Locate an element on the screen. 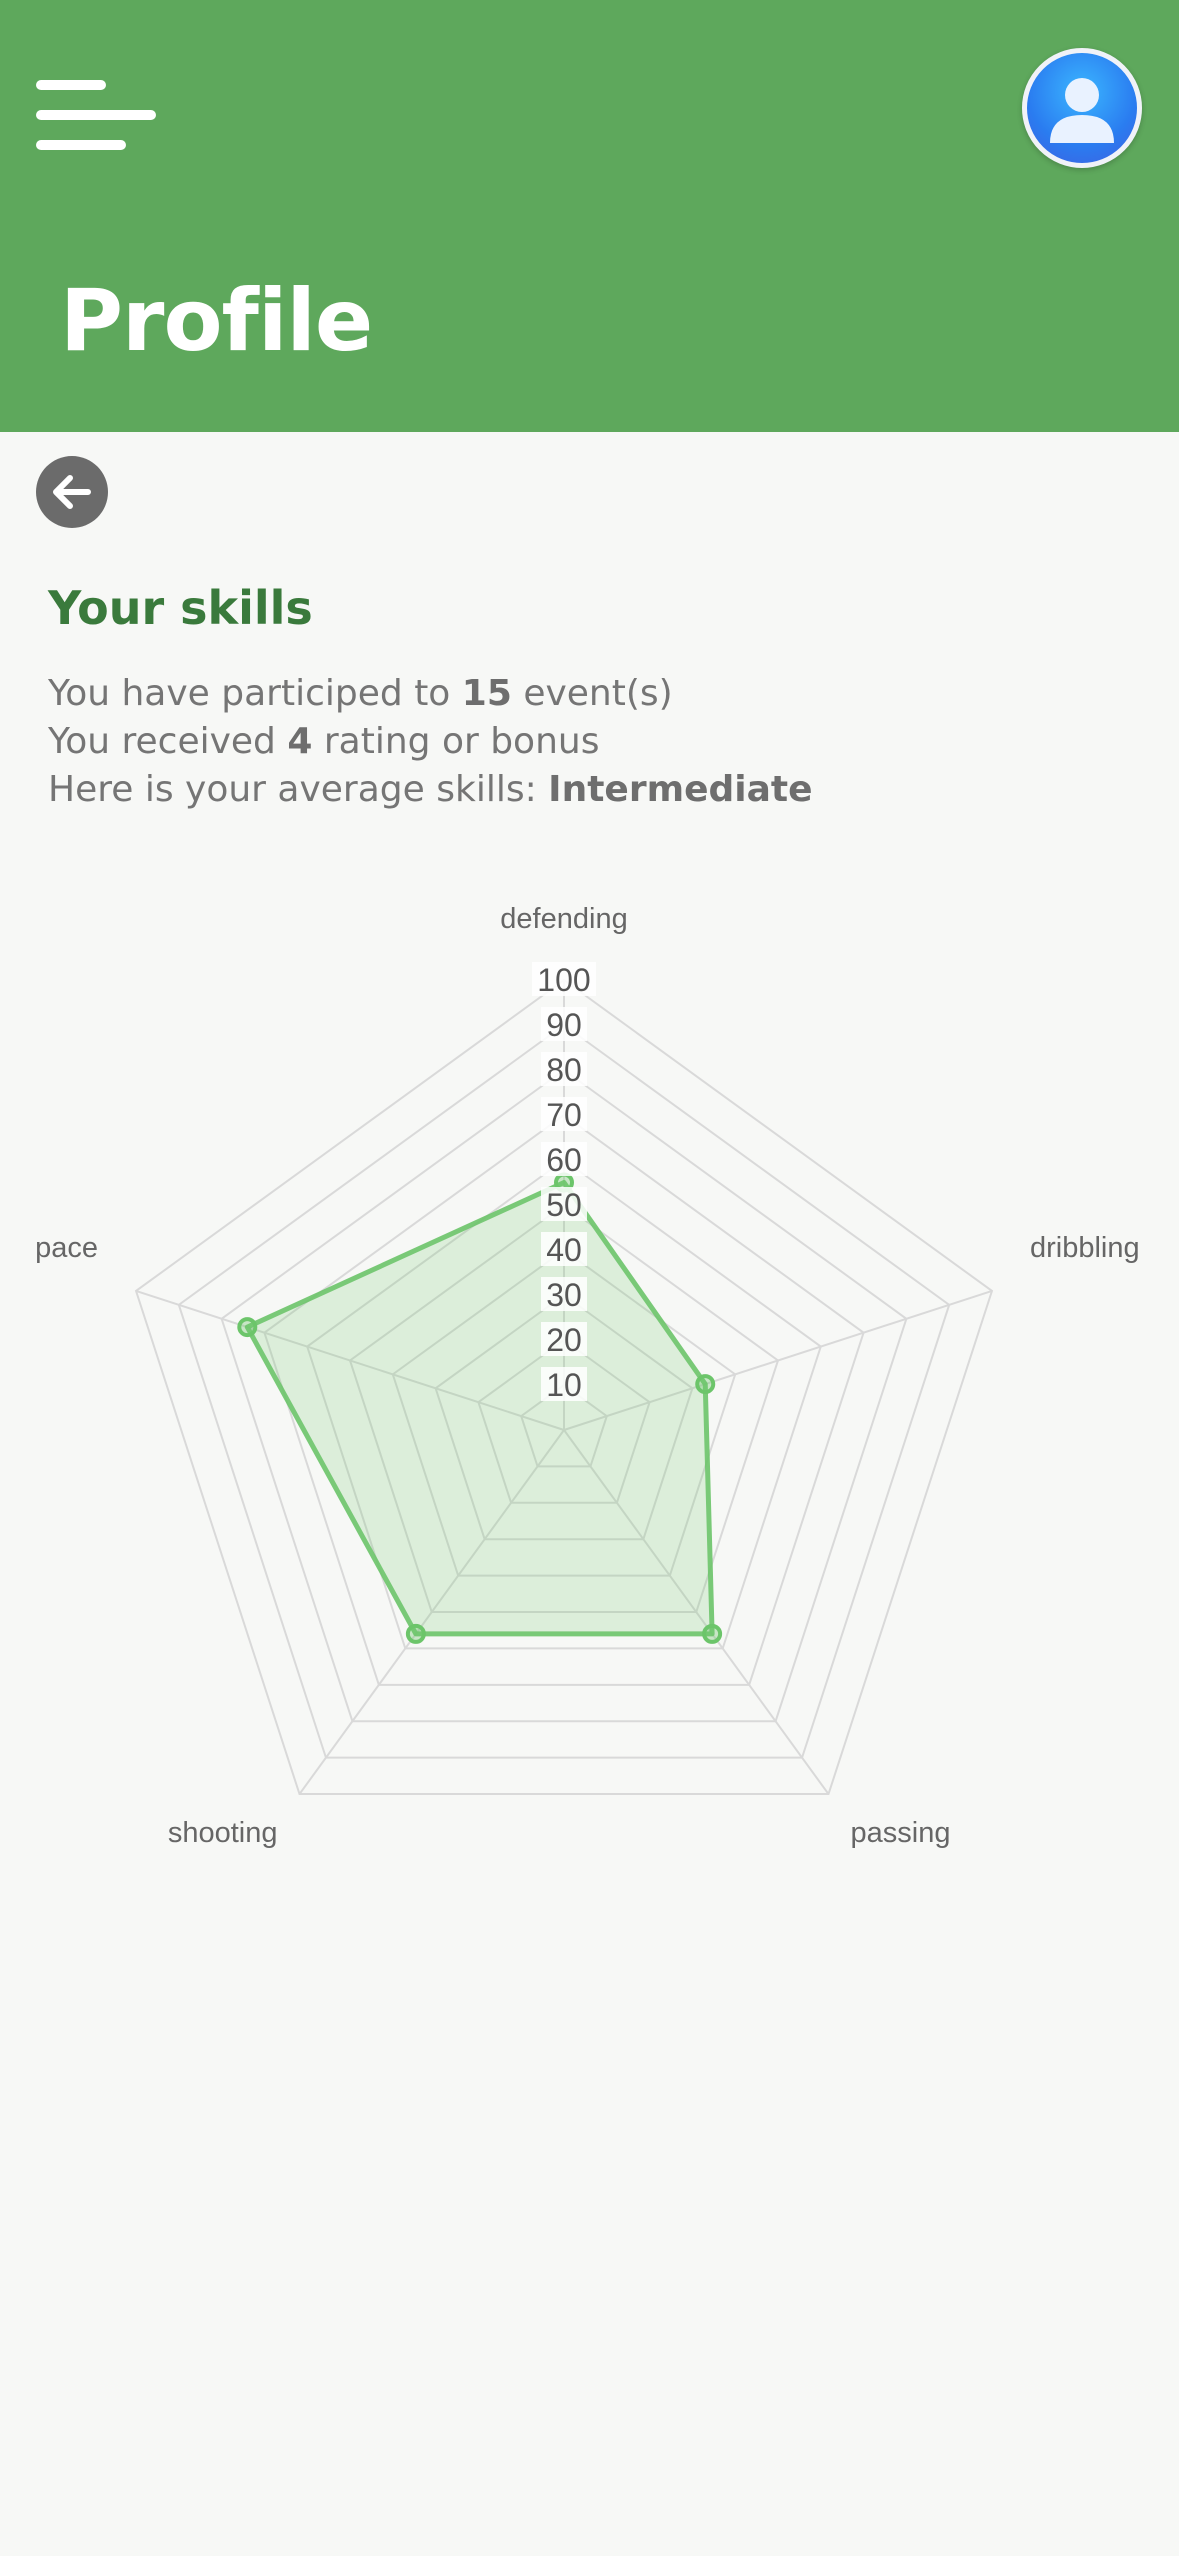  events-line: You have participed to 15 event(s) is located at coordinates (360, 693).